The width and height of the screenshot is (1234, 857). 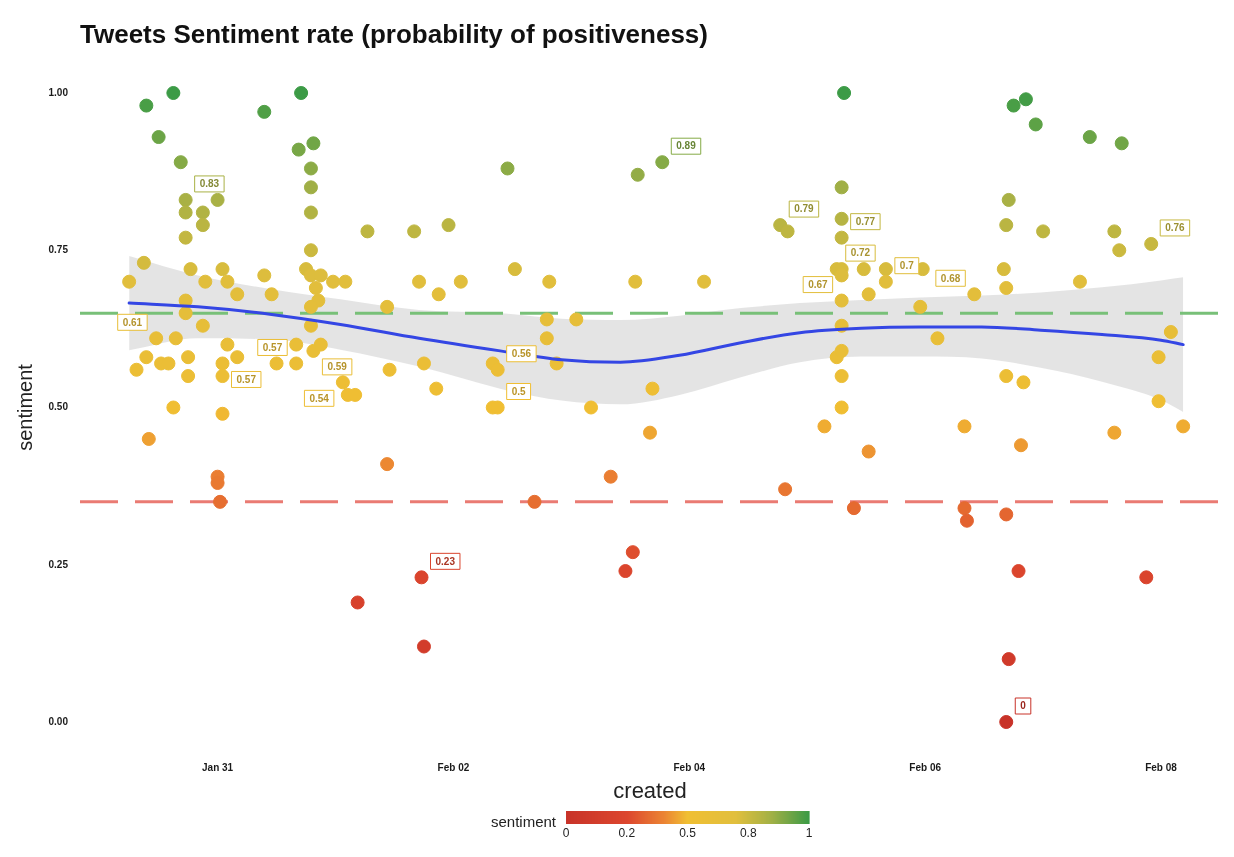 What do you see at coordinates (925, 767) in the screenshot?
I see `x-tick-label: Feb 06` at bounding box center [925, 767].